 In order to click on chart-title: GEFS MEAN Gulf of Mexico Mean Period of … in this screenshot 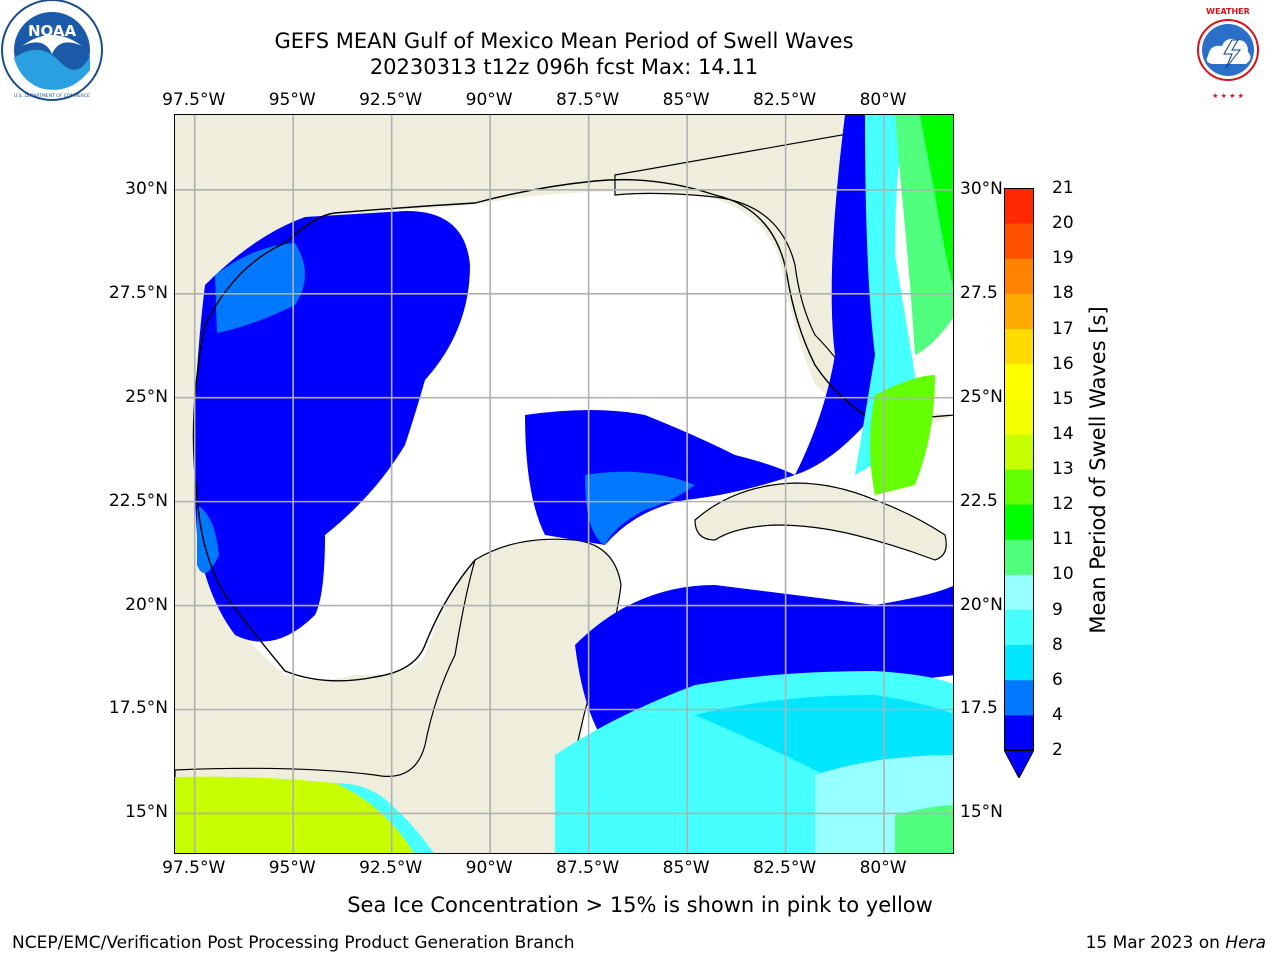, I will do `click(564, 41)`.